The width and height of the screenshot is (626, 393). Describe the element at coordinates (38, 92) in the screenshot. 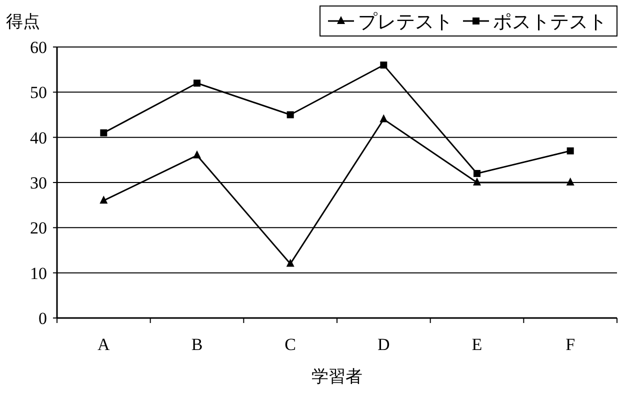

I see `y-tick-label: 50` at that location.